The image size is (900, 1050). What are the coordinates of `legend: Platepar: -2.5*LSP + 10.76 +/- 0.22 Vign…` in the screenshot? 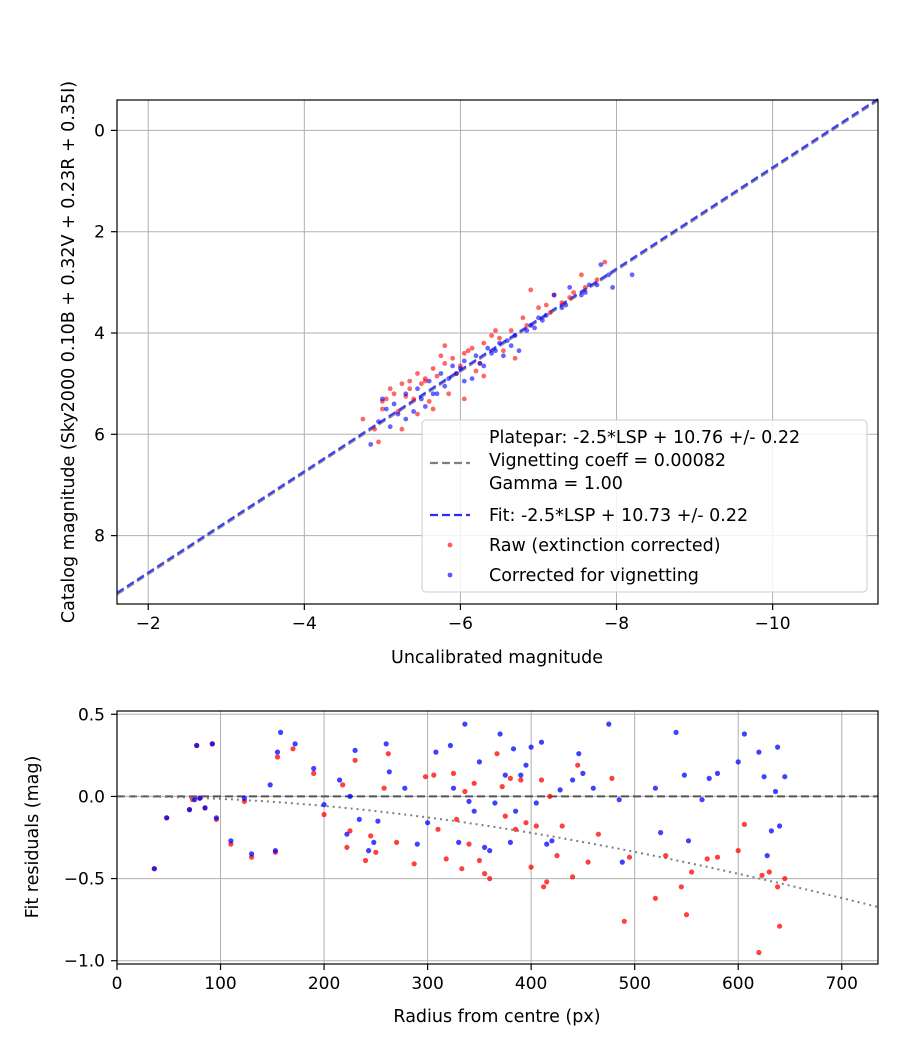 It's located at (644, 506).